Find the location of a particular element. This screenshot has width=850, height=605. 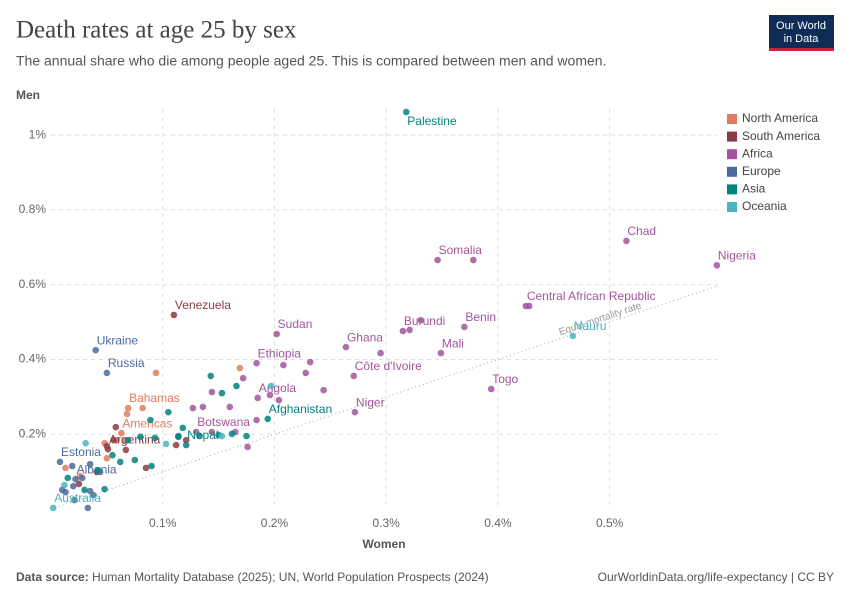

point-label: Nauru is located at coordinates (590, 326).